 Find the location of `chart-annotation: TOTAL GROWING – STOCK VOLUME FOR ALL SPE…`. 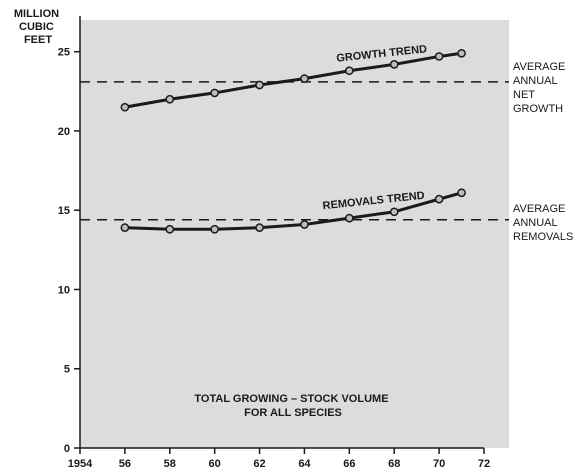

chart-annotation: TOTAL GROWING – STOCK VOLUME FOR ALL SPE… is located at coordinates (292, 406).